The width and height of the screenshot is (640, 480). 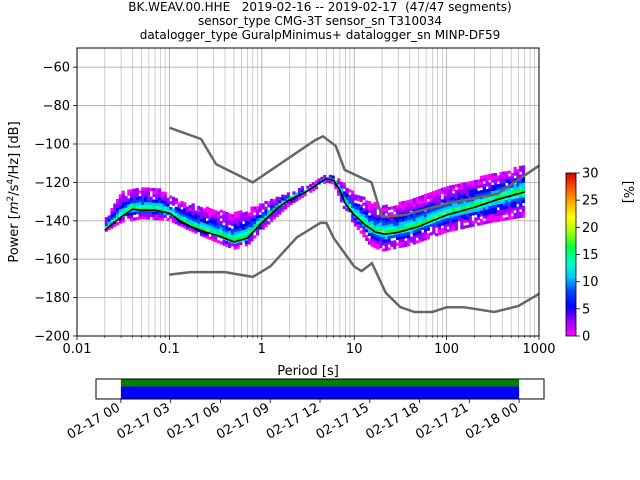 I want to click on colorbar-tick-label: 0, so click(x=586, y=337).